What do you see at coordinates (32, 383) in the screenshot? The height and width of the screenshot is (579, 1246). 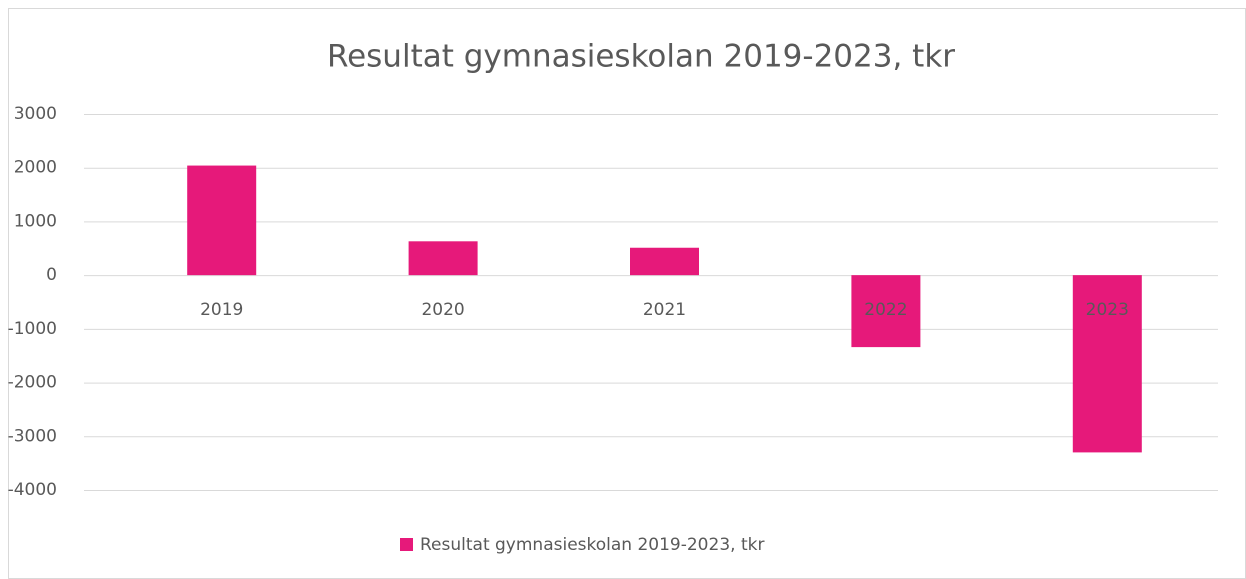 I see `y-tick-label: -2000` at bounding box center [32, 383].